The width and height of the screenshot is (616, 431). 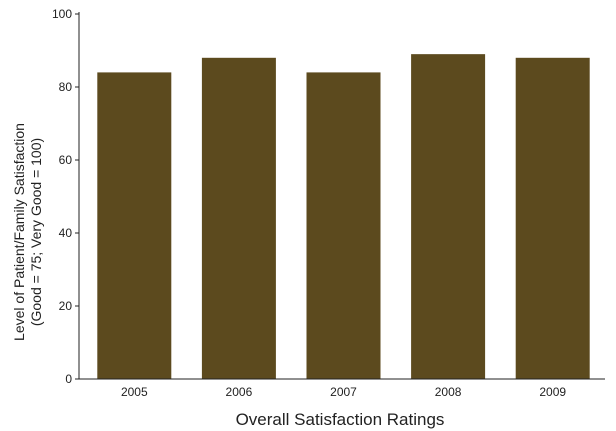 I want to click on y-axis-label-line-1: Level of Patient/Family Satisfaction, so click(x=19, y=232).